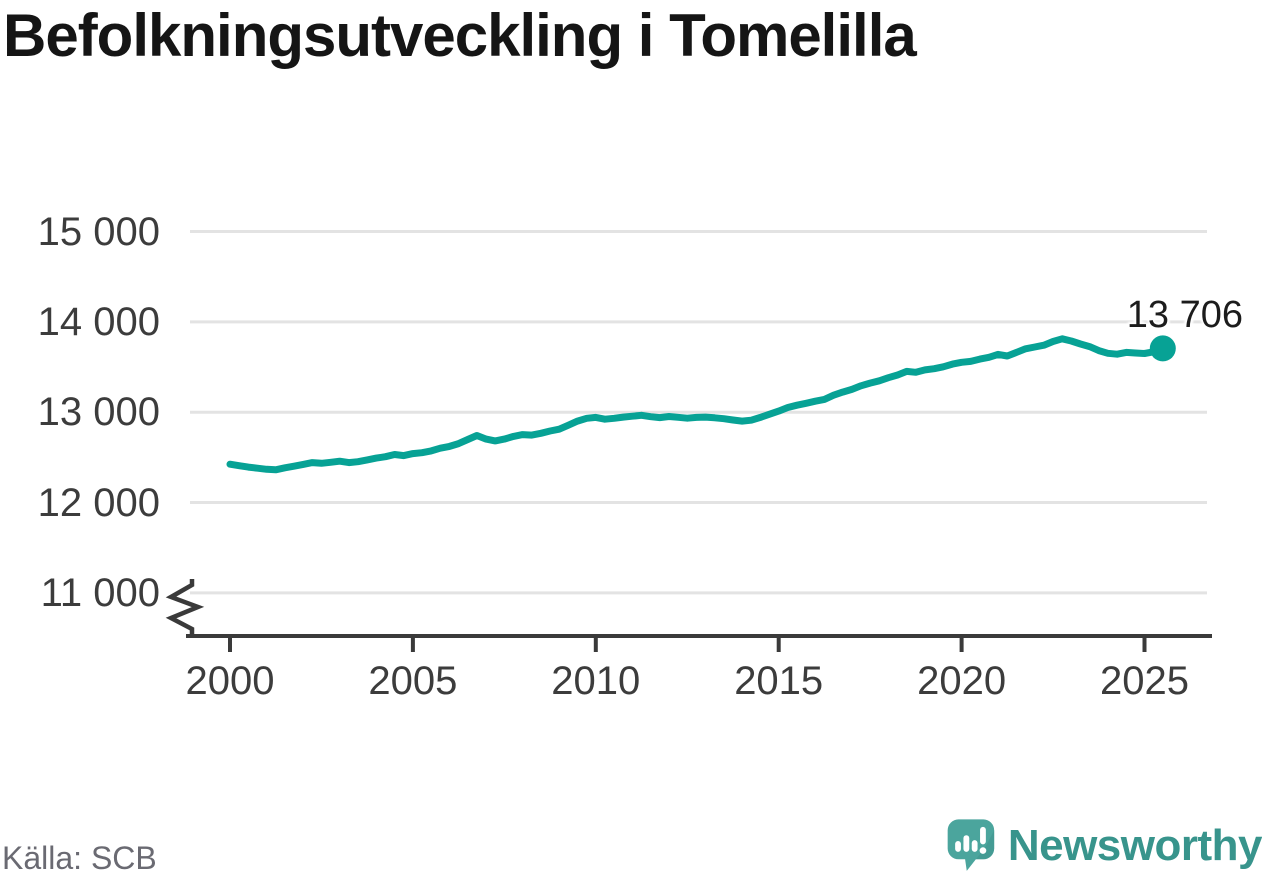 The height and width of the screenshot is (879, 1262). Describe the element at coordinates (100, 592) in the screenshot. I see `y-tick-label: 11 000` at that location.